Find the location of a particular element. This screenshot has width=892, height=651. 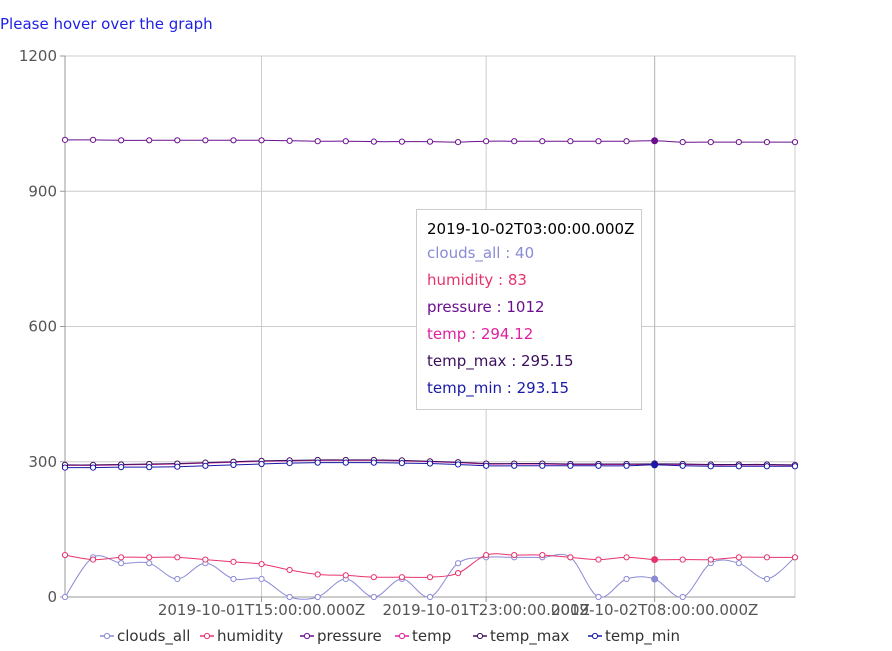

hover-hint: Please hover over the graph is located at coordinates (106, 24).